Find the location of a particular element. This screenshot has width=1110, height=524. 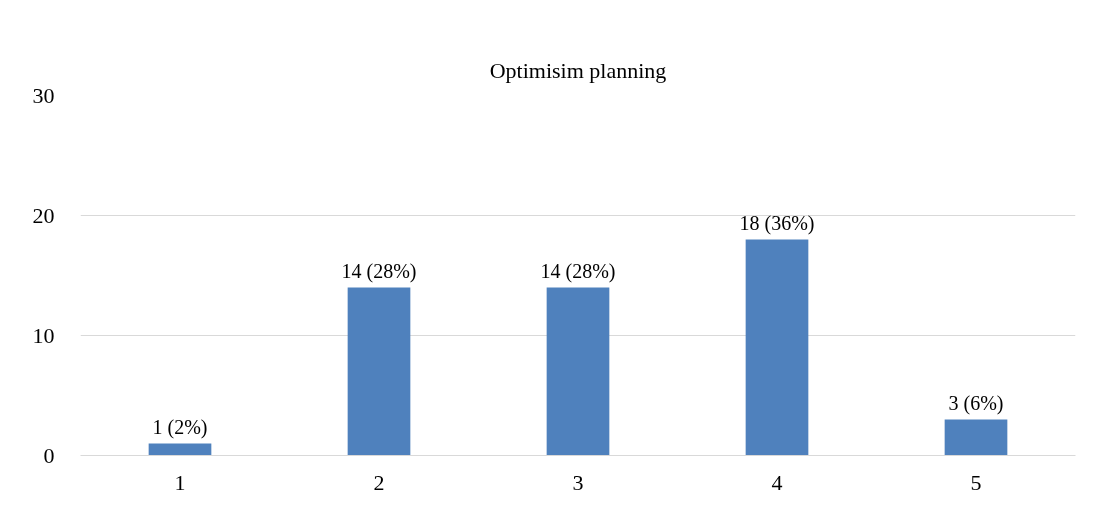

x-tick-label: 1 is located at coordinates (180, 482).